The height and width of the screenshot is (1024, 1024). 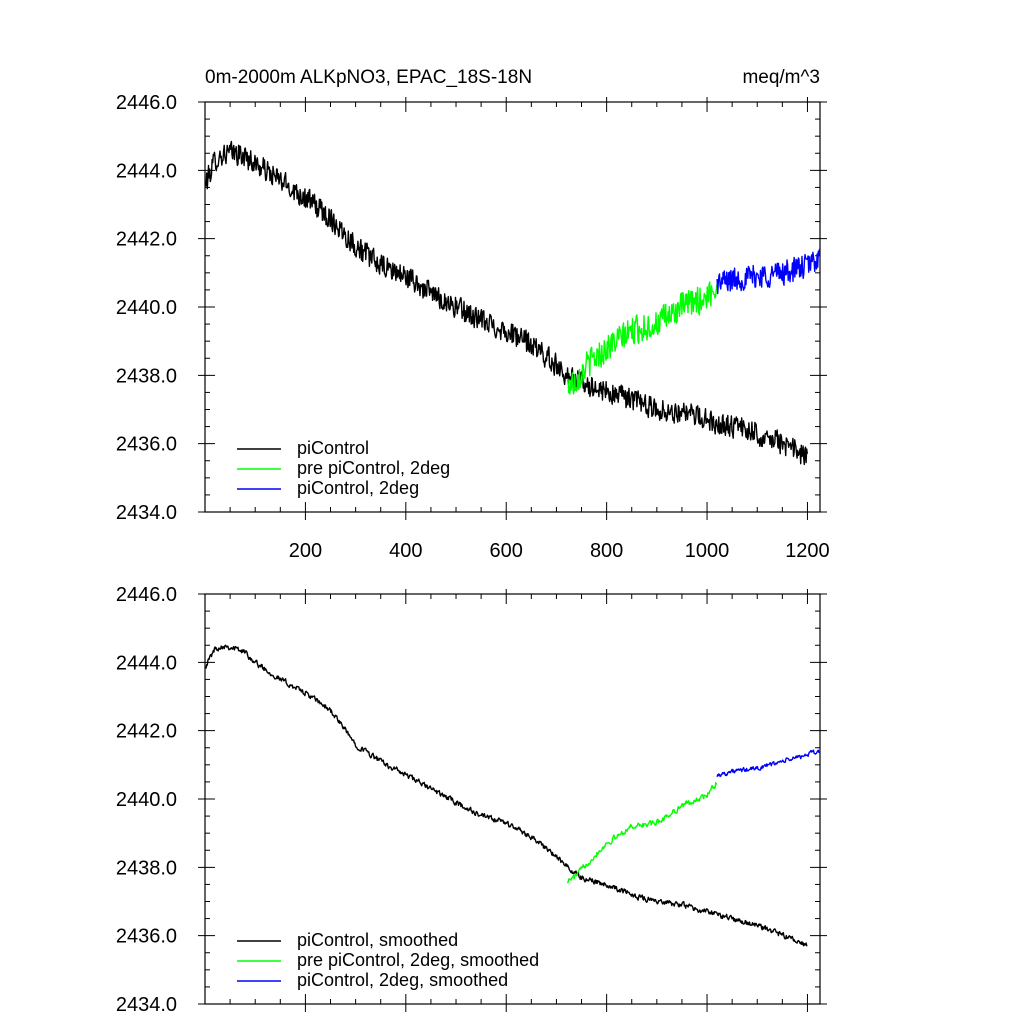 What do you see at coordinates (606, 551) in the screenshot?
I see `x-tick-label: 800` at bounding box center [606, 551].